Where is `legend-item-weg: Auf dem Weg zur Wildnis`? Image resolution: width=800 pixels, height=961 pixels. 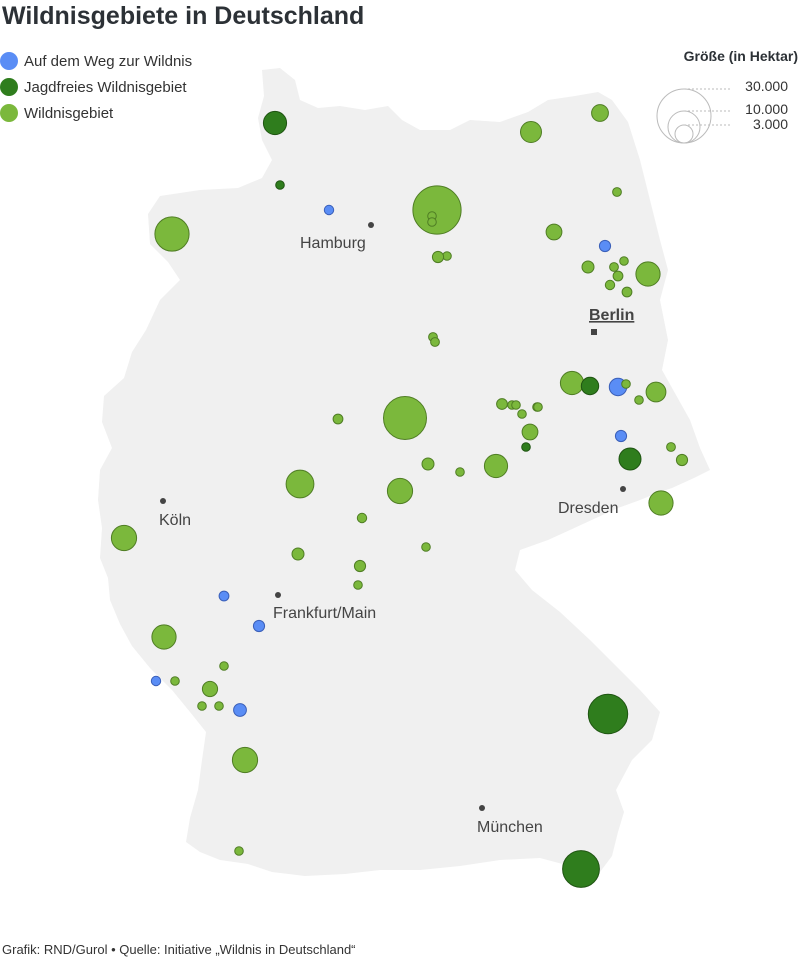
legend-item-weg: Auf dem Weg zur Wildnis is located at coordinates (96, 61).